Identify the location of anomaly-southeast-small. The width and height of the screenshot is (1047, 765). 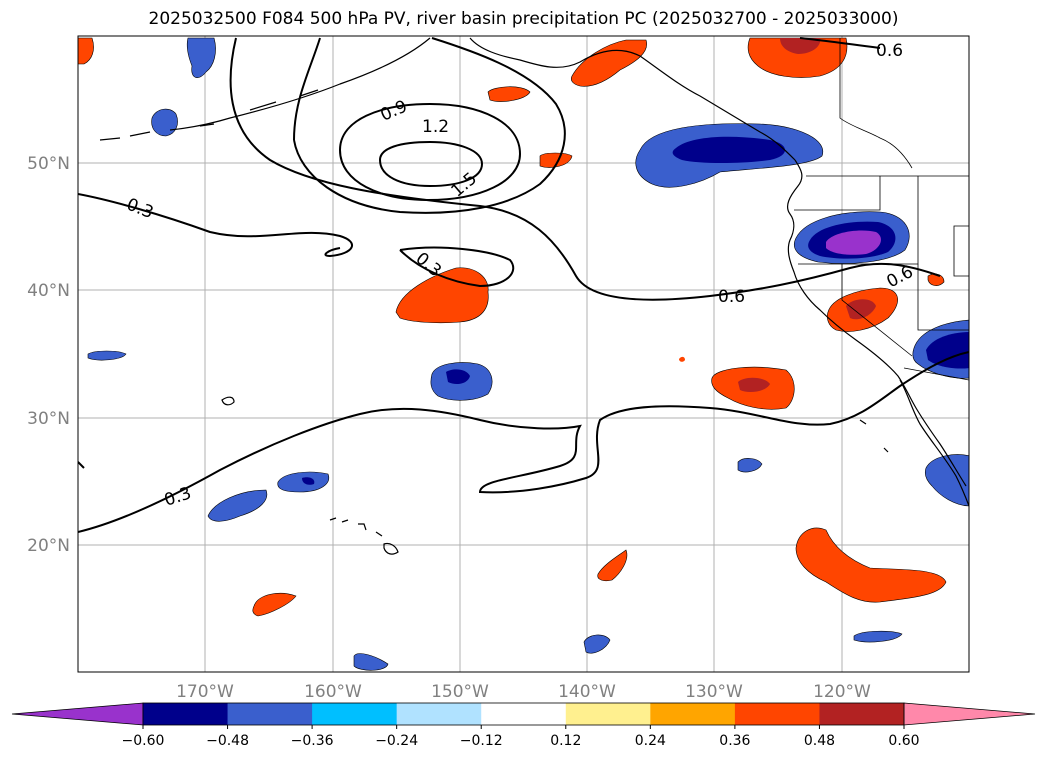
(878, 636).